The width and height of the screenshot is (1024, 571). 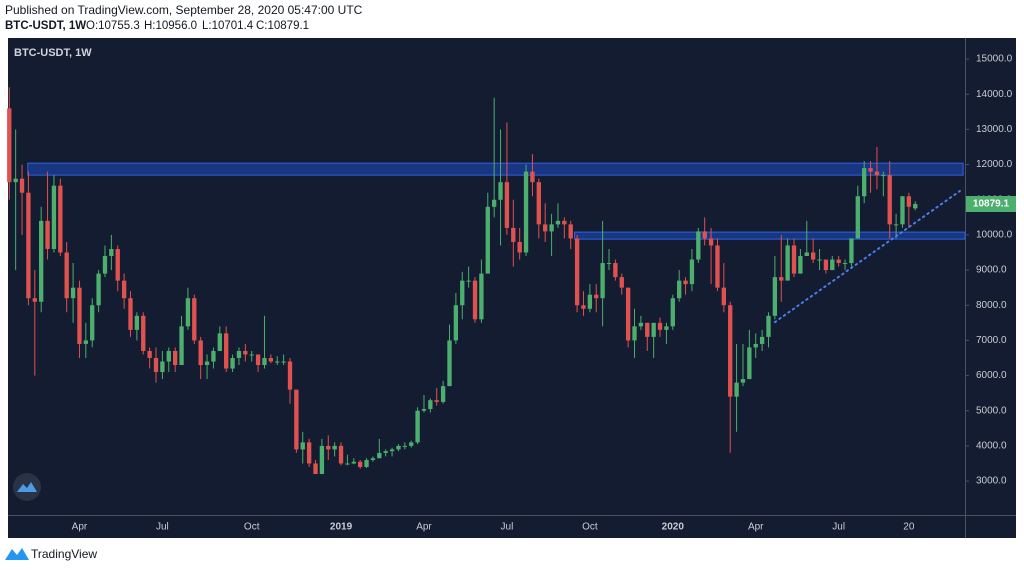 I want to click on ohlc-label: O:10755.3, so click(x=113, y=26).